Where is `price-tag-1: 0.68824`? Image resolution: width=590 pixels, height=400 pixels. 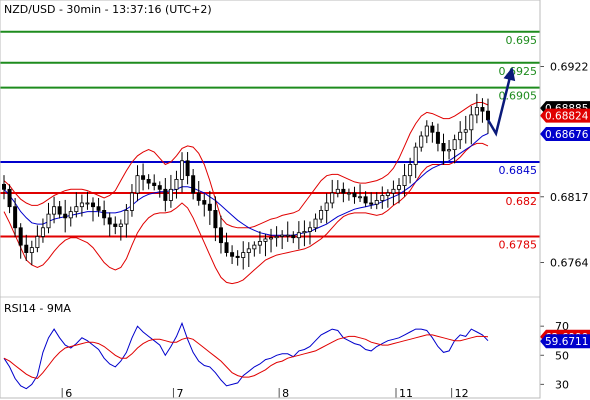
price-tag-1: 0.68824 is located at coordinates (565, 115).